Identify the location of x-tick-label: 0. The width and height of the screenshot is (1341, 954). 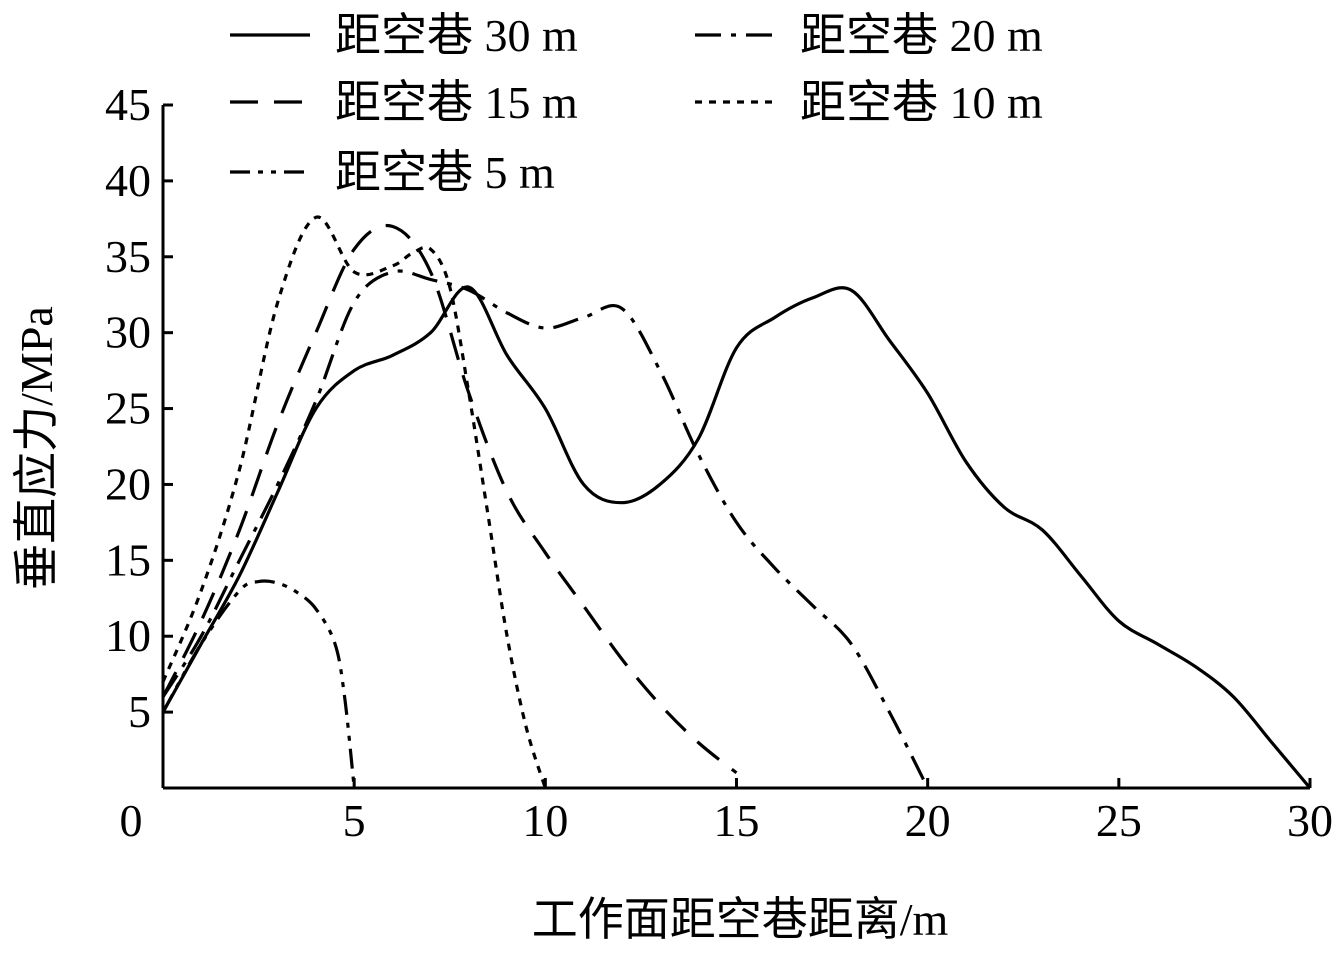
(131, 820).